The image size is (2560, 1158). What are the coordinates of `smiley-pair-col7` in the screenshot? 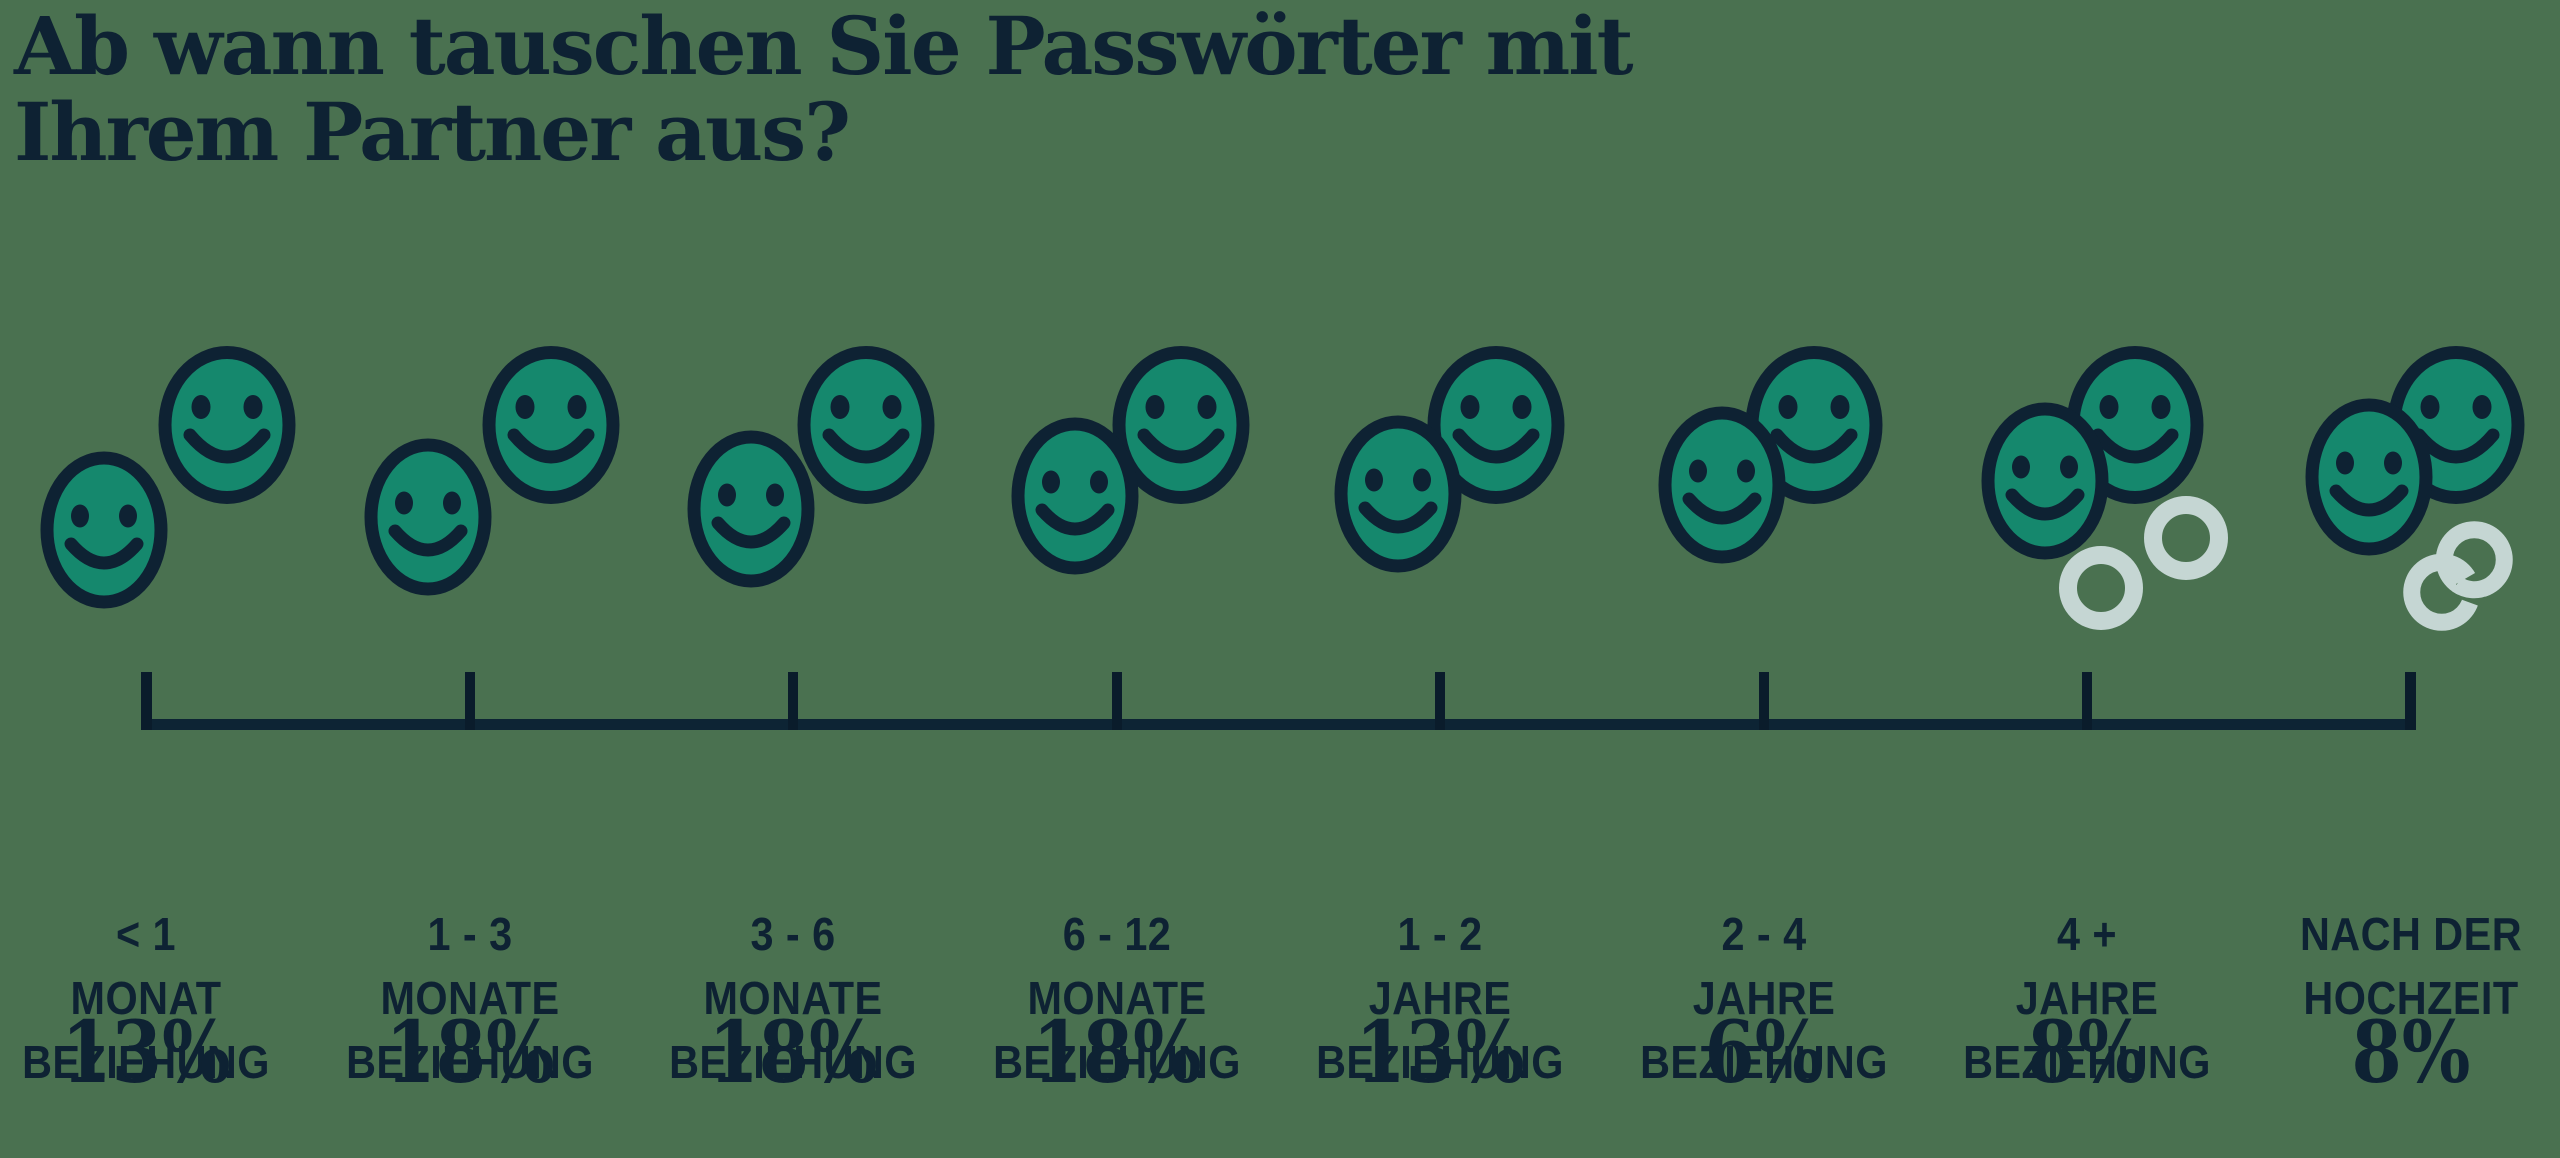 It's located at (2087, 495).